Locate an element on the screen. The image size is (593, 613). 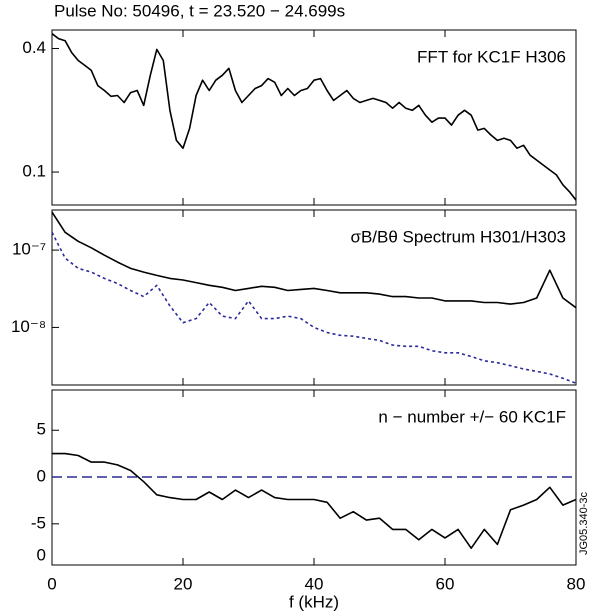
chart-title: Pulse No: 50496, t = 23.520 − 24.699s is located at coordinates (199, 10).